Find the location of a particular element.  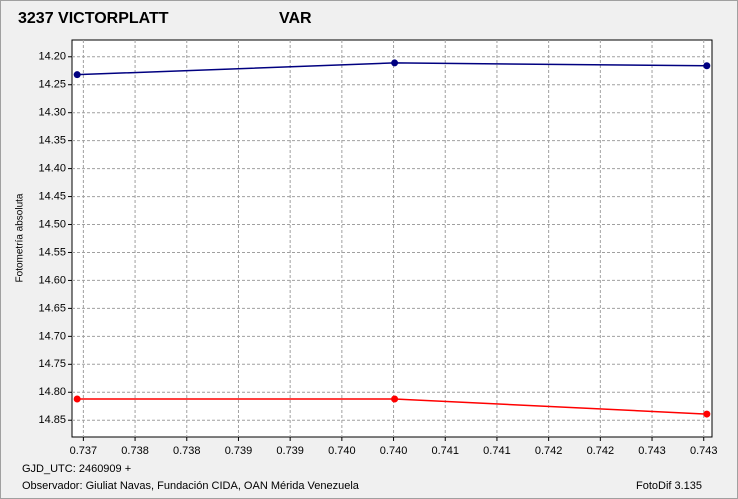

legend-label: 3237 VICTORPLATT is located at coordinates (93, 18).